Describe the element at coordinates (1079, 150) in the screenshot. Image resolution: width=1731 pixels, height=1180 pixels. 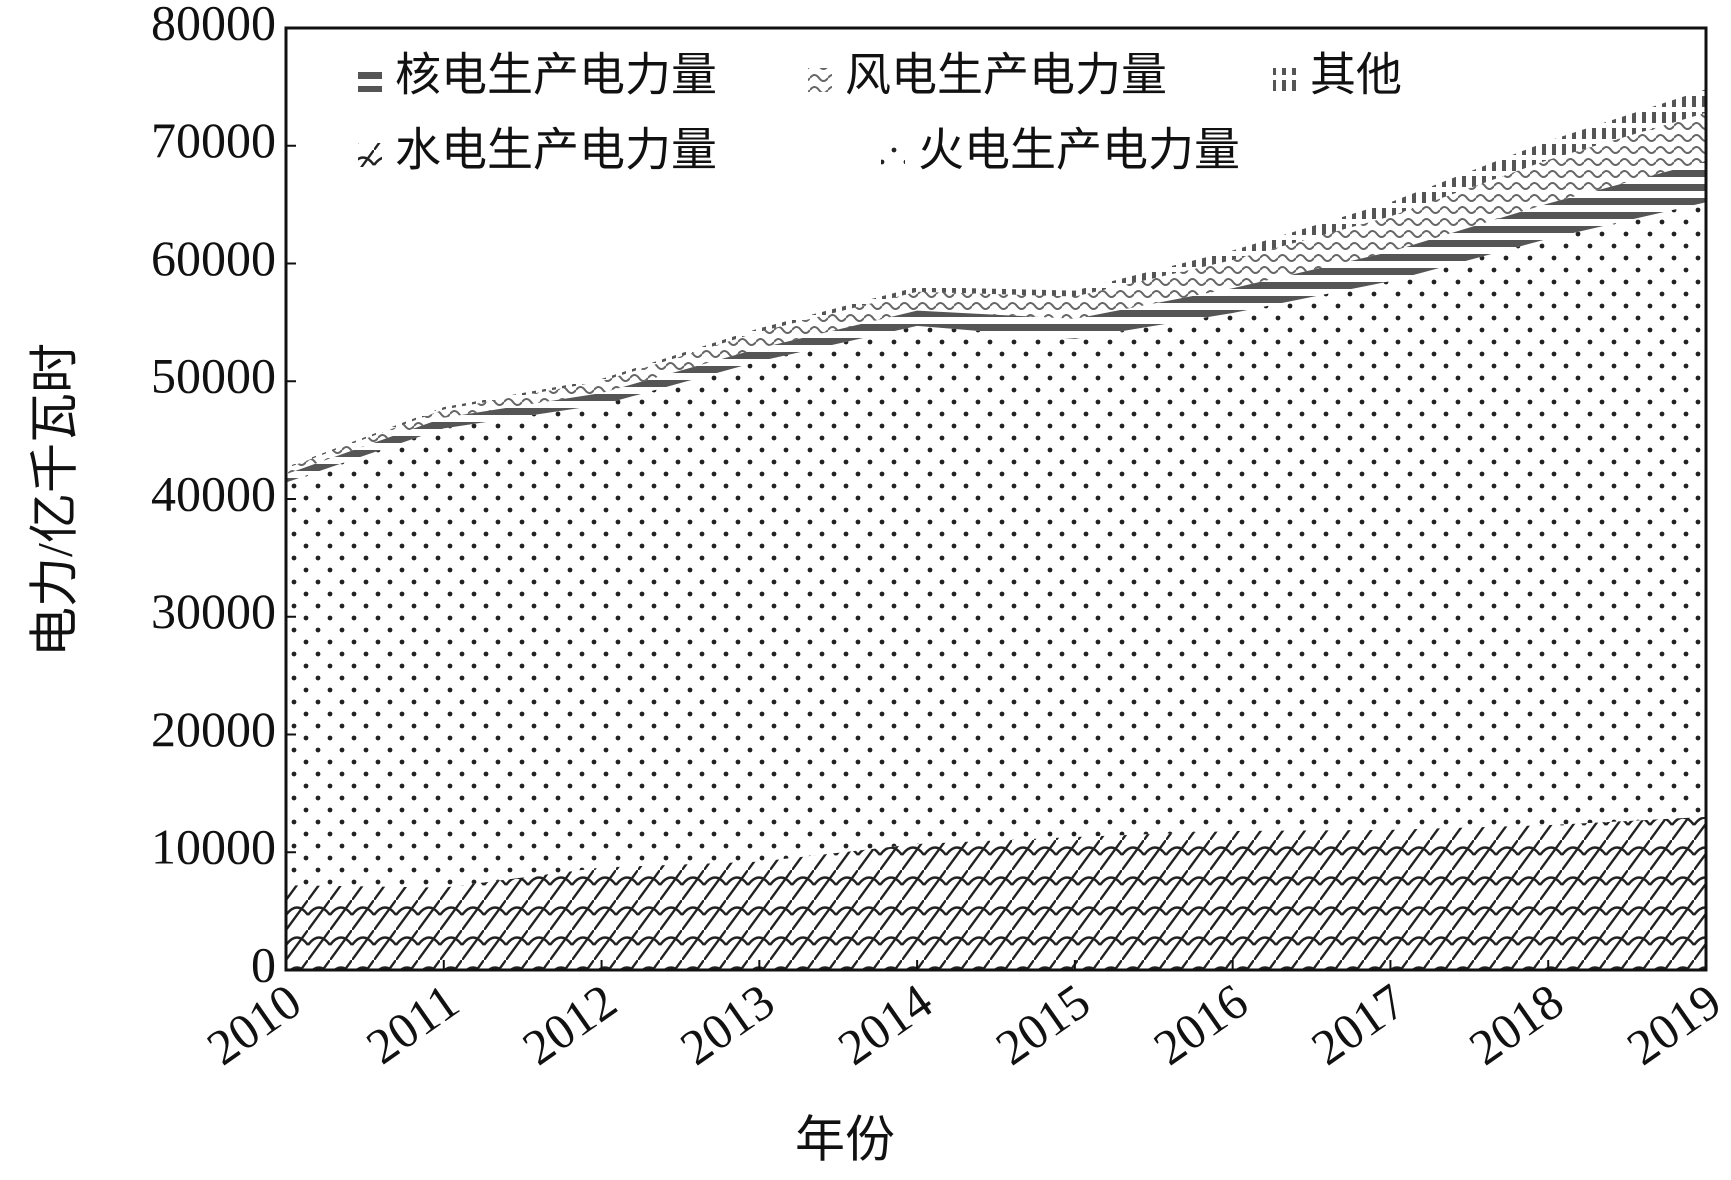
I see `legend-label: 火电生产电力量` at that location.